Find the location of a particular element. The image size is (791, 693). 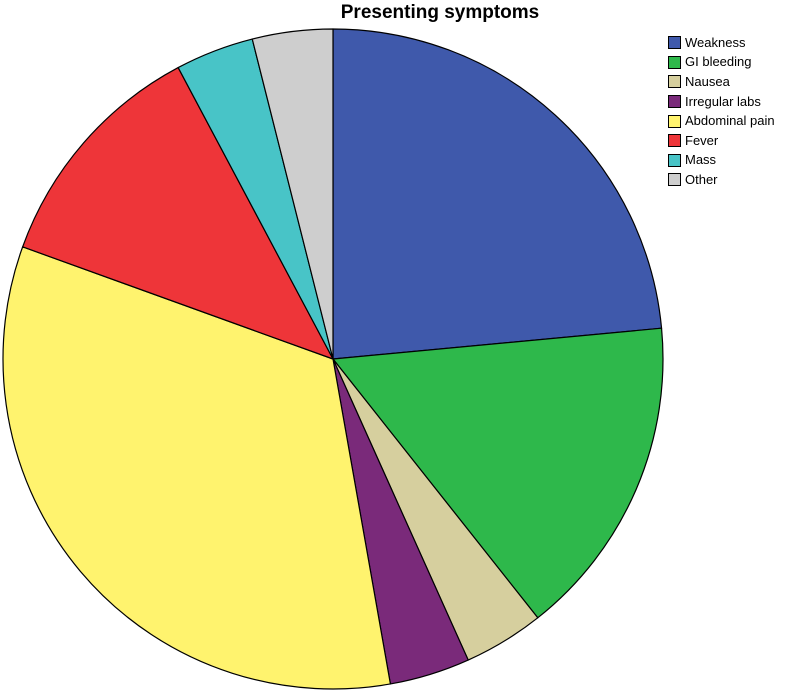

legend-item-irregular-labs: Irregular labs is located at coordinates (721, 102).